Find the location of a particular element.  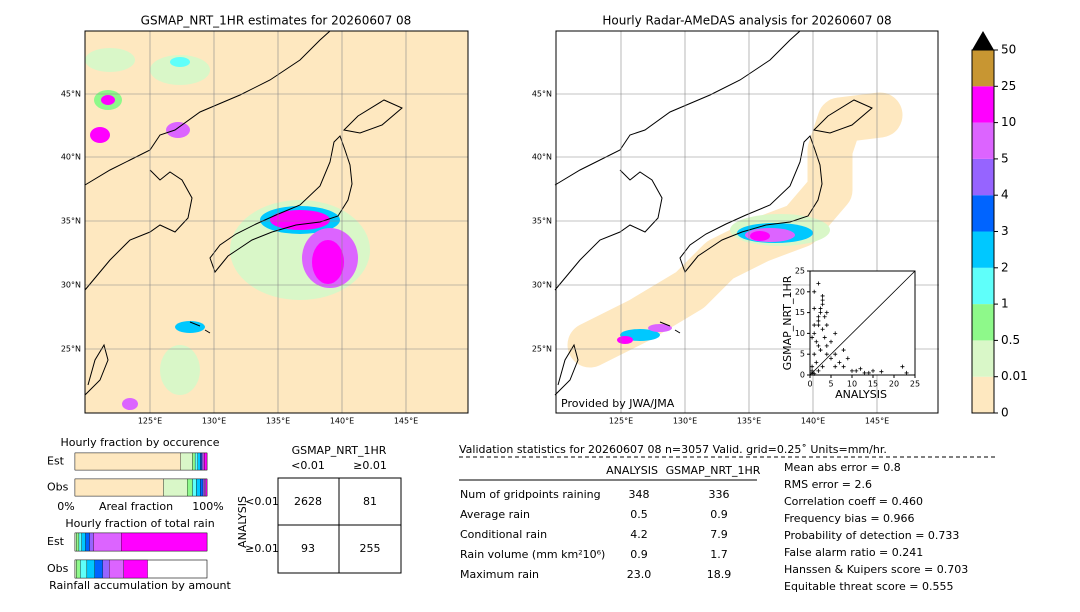

colorbar-label: 25 is located at coordinates (1008, 86).